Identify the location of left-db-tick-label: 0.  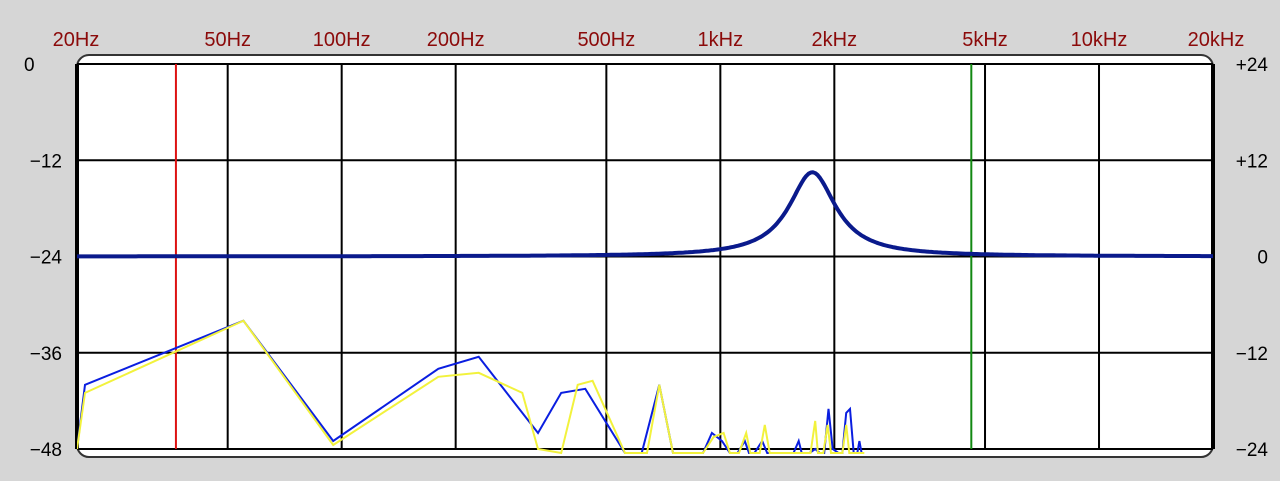
(29, 65).